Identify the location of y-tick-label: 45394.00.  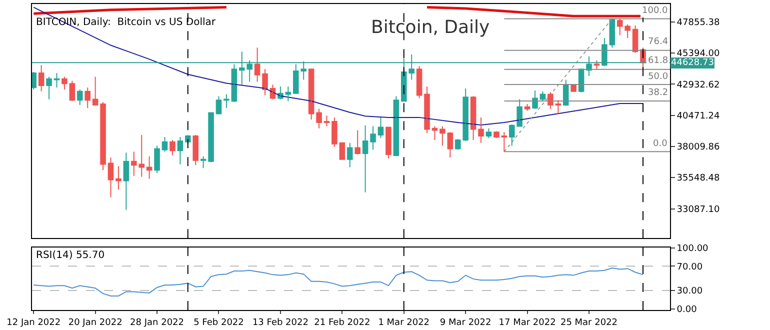
(698, 54).